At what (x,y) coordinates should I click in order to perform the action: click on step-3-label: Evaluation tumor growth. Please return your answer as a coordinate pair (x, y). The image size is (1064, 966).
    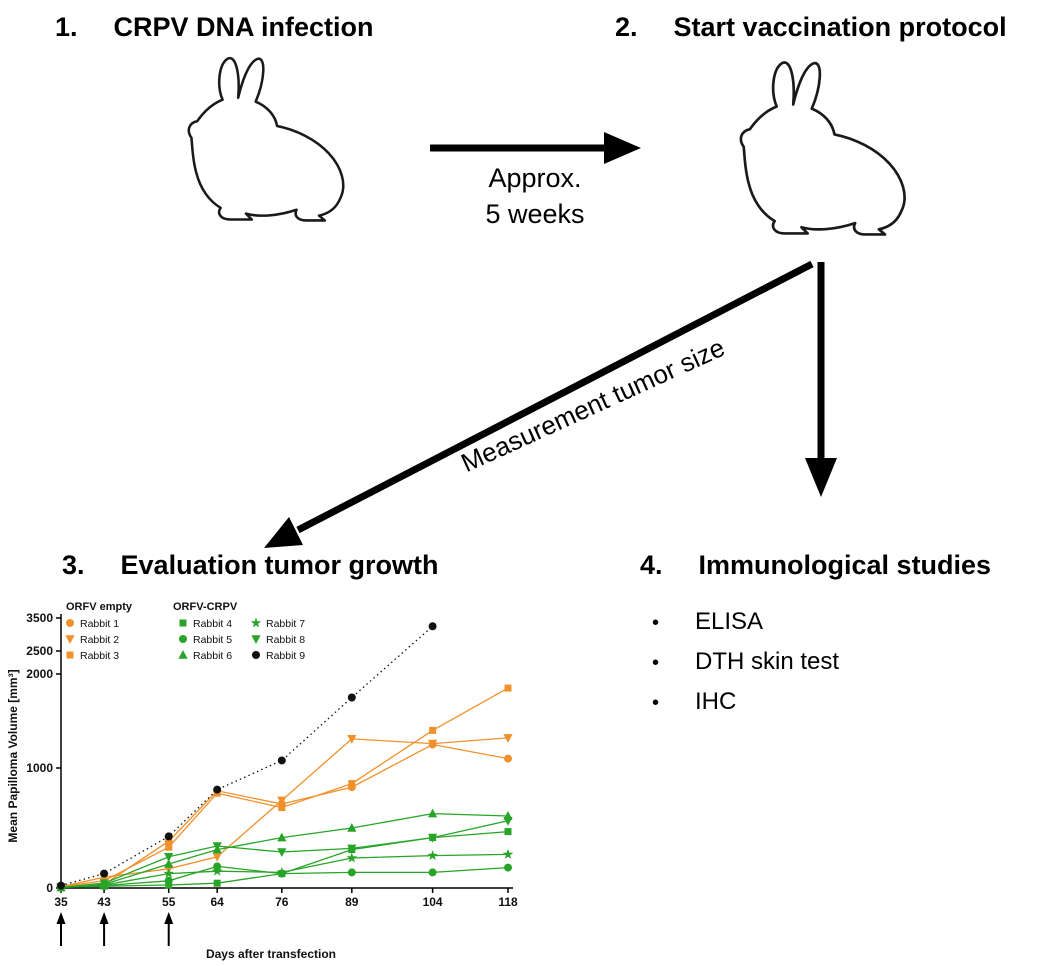
    Looking at the image, I should click on (279, 565).